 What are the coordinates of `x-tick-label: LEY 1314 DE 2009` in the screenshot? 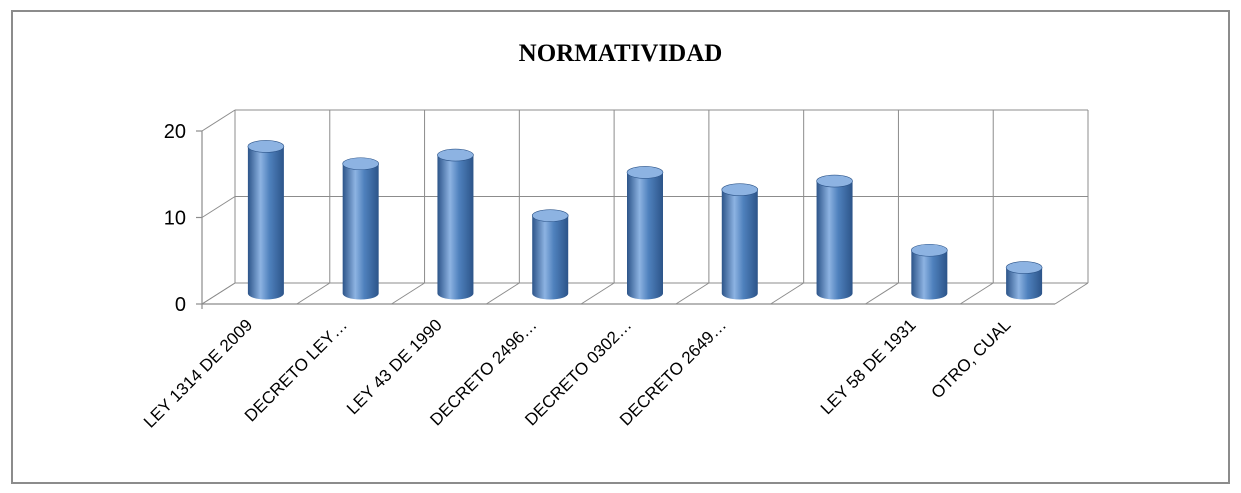 It's located at (198, 373).